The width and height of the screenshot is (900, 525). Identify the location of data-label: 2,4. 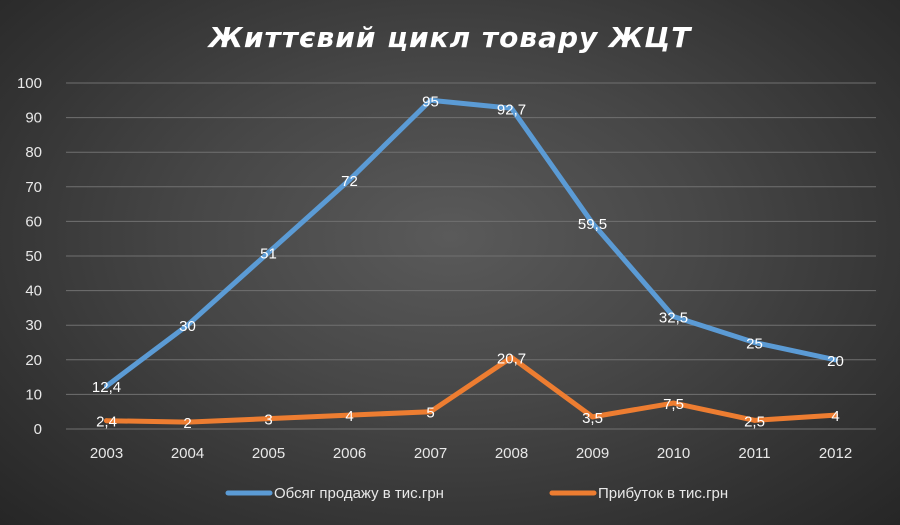
(106, 422).